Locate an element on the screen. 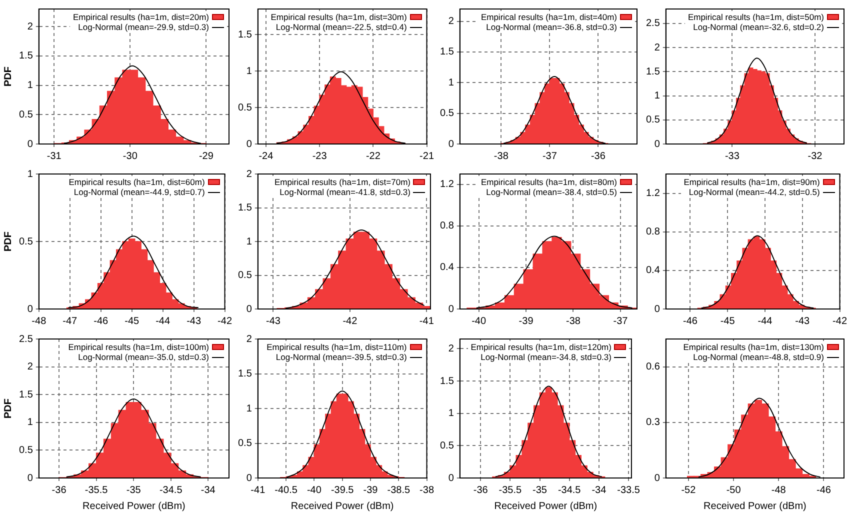 This screenshot has height=513, width=850. x-tick-label: -35 is located at coordinates (134, 490).